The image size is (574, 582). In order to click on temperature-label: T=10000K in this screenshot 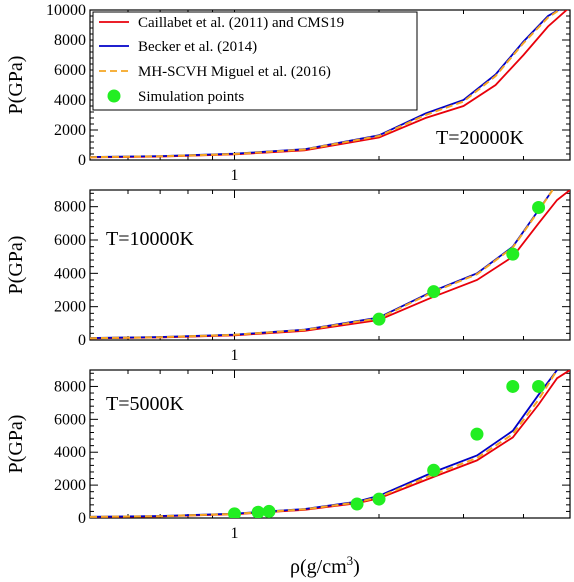, I will do `click(150, 239)`.